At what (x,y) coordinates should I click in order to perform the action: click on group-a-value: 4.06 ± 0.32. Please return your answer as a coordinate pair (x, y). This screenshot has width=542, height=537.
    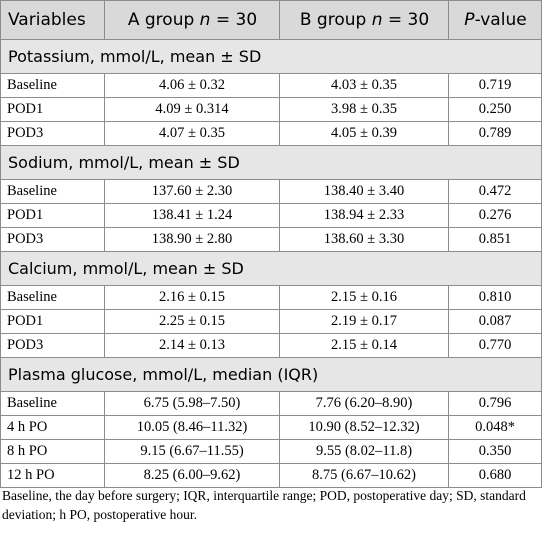
    Looking at the image, I should click on (192, 85).